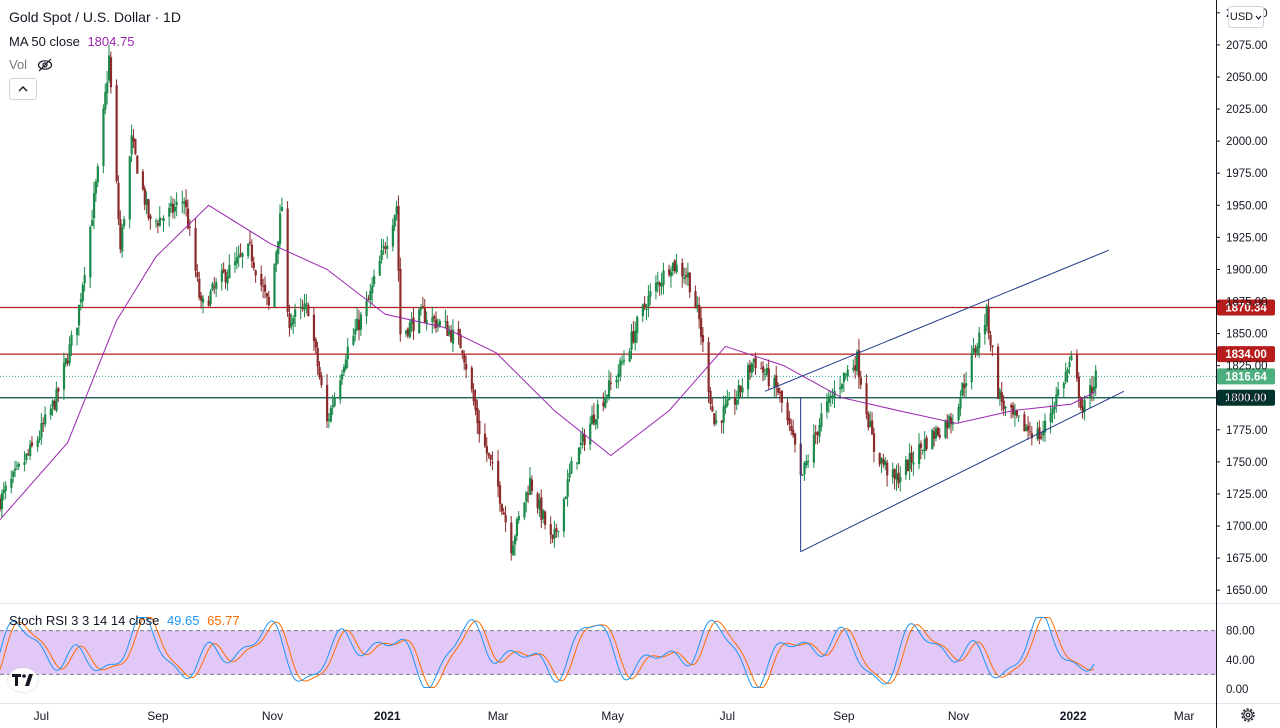  I want to click on price-tick-label: 1875.00, so click(1247, 303).